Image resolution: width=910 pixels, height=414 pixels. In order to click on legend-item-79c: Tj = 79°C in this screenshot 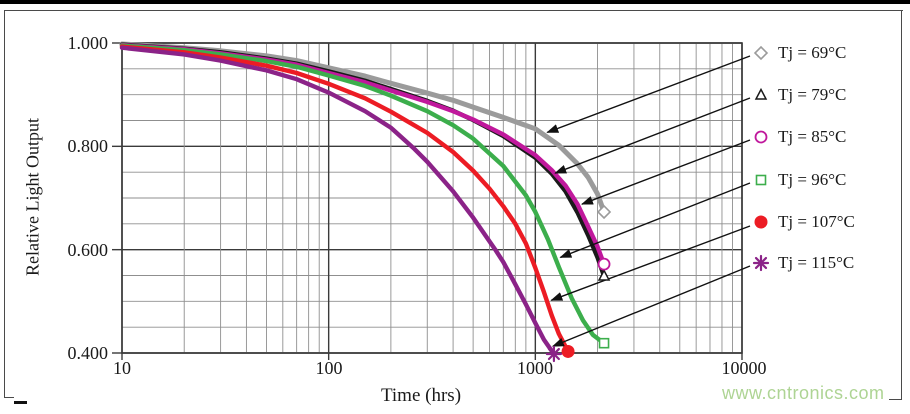, I will do `click(799, 95)`.